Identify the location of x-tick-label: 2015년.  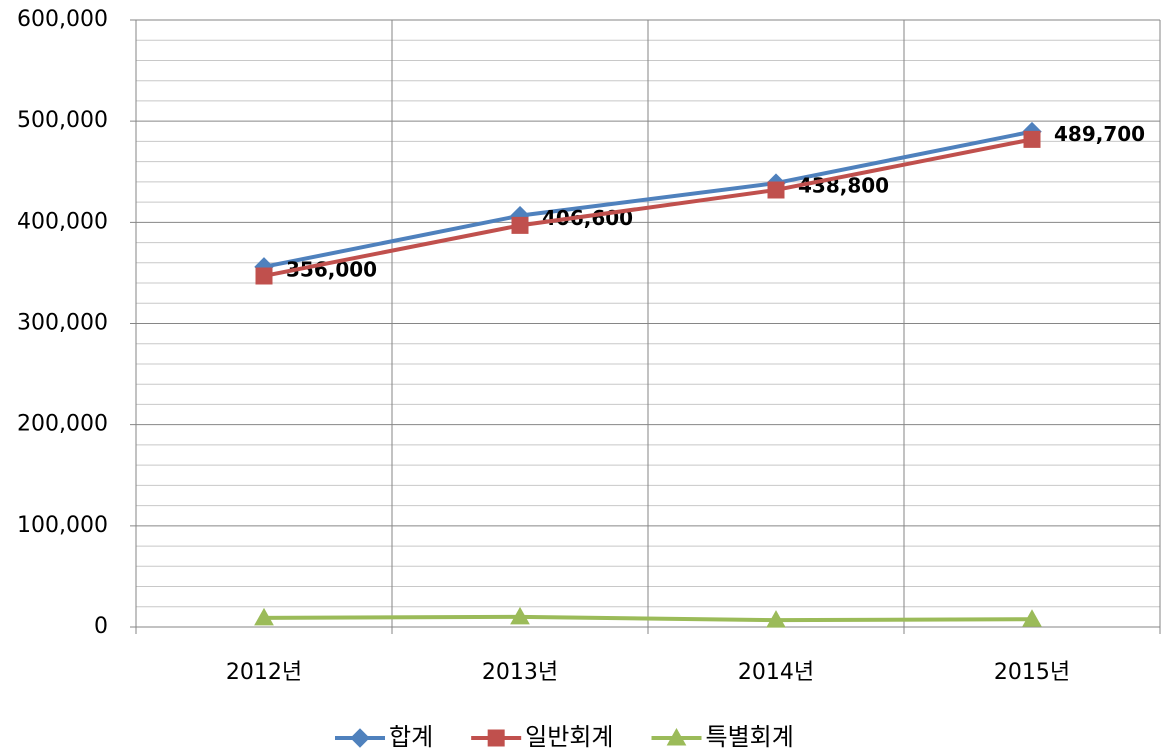
(1032, 672).